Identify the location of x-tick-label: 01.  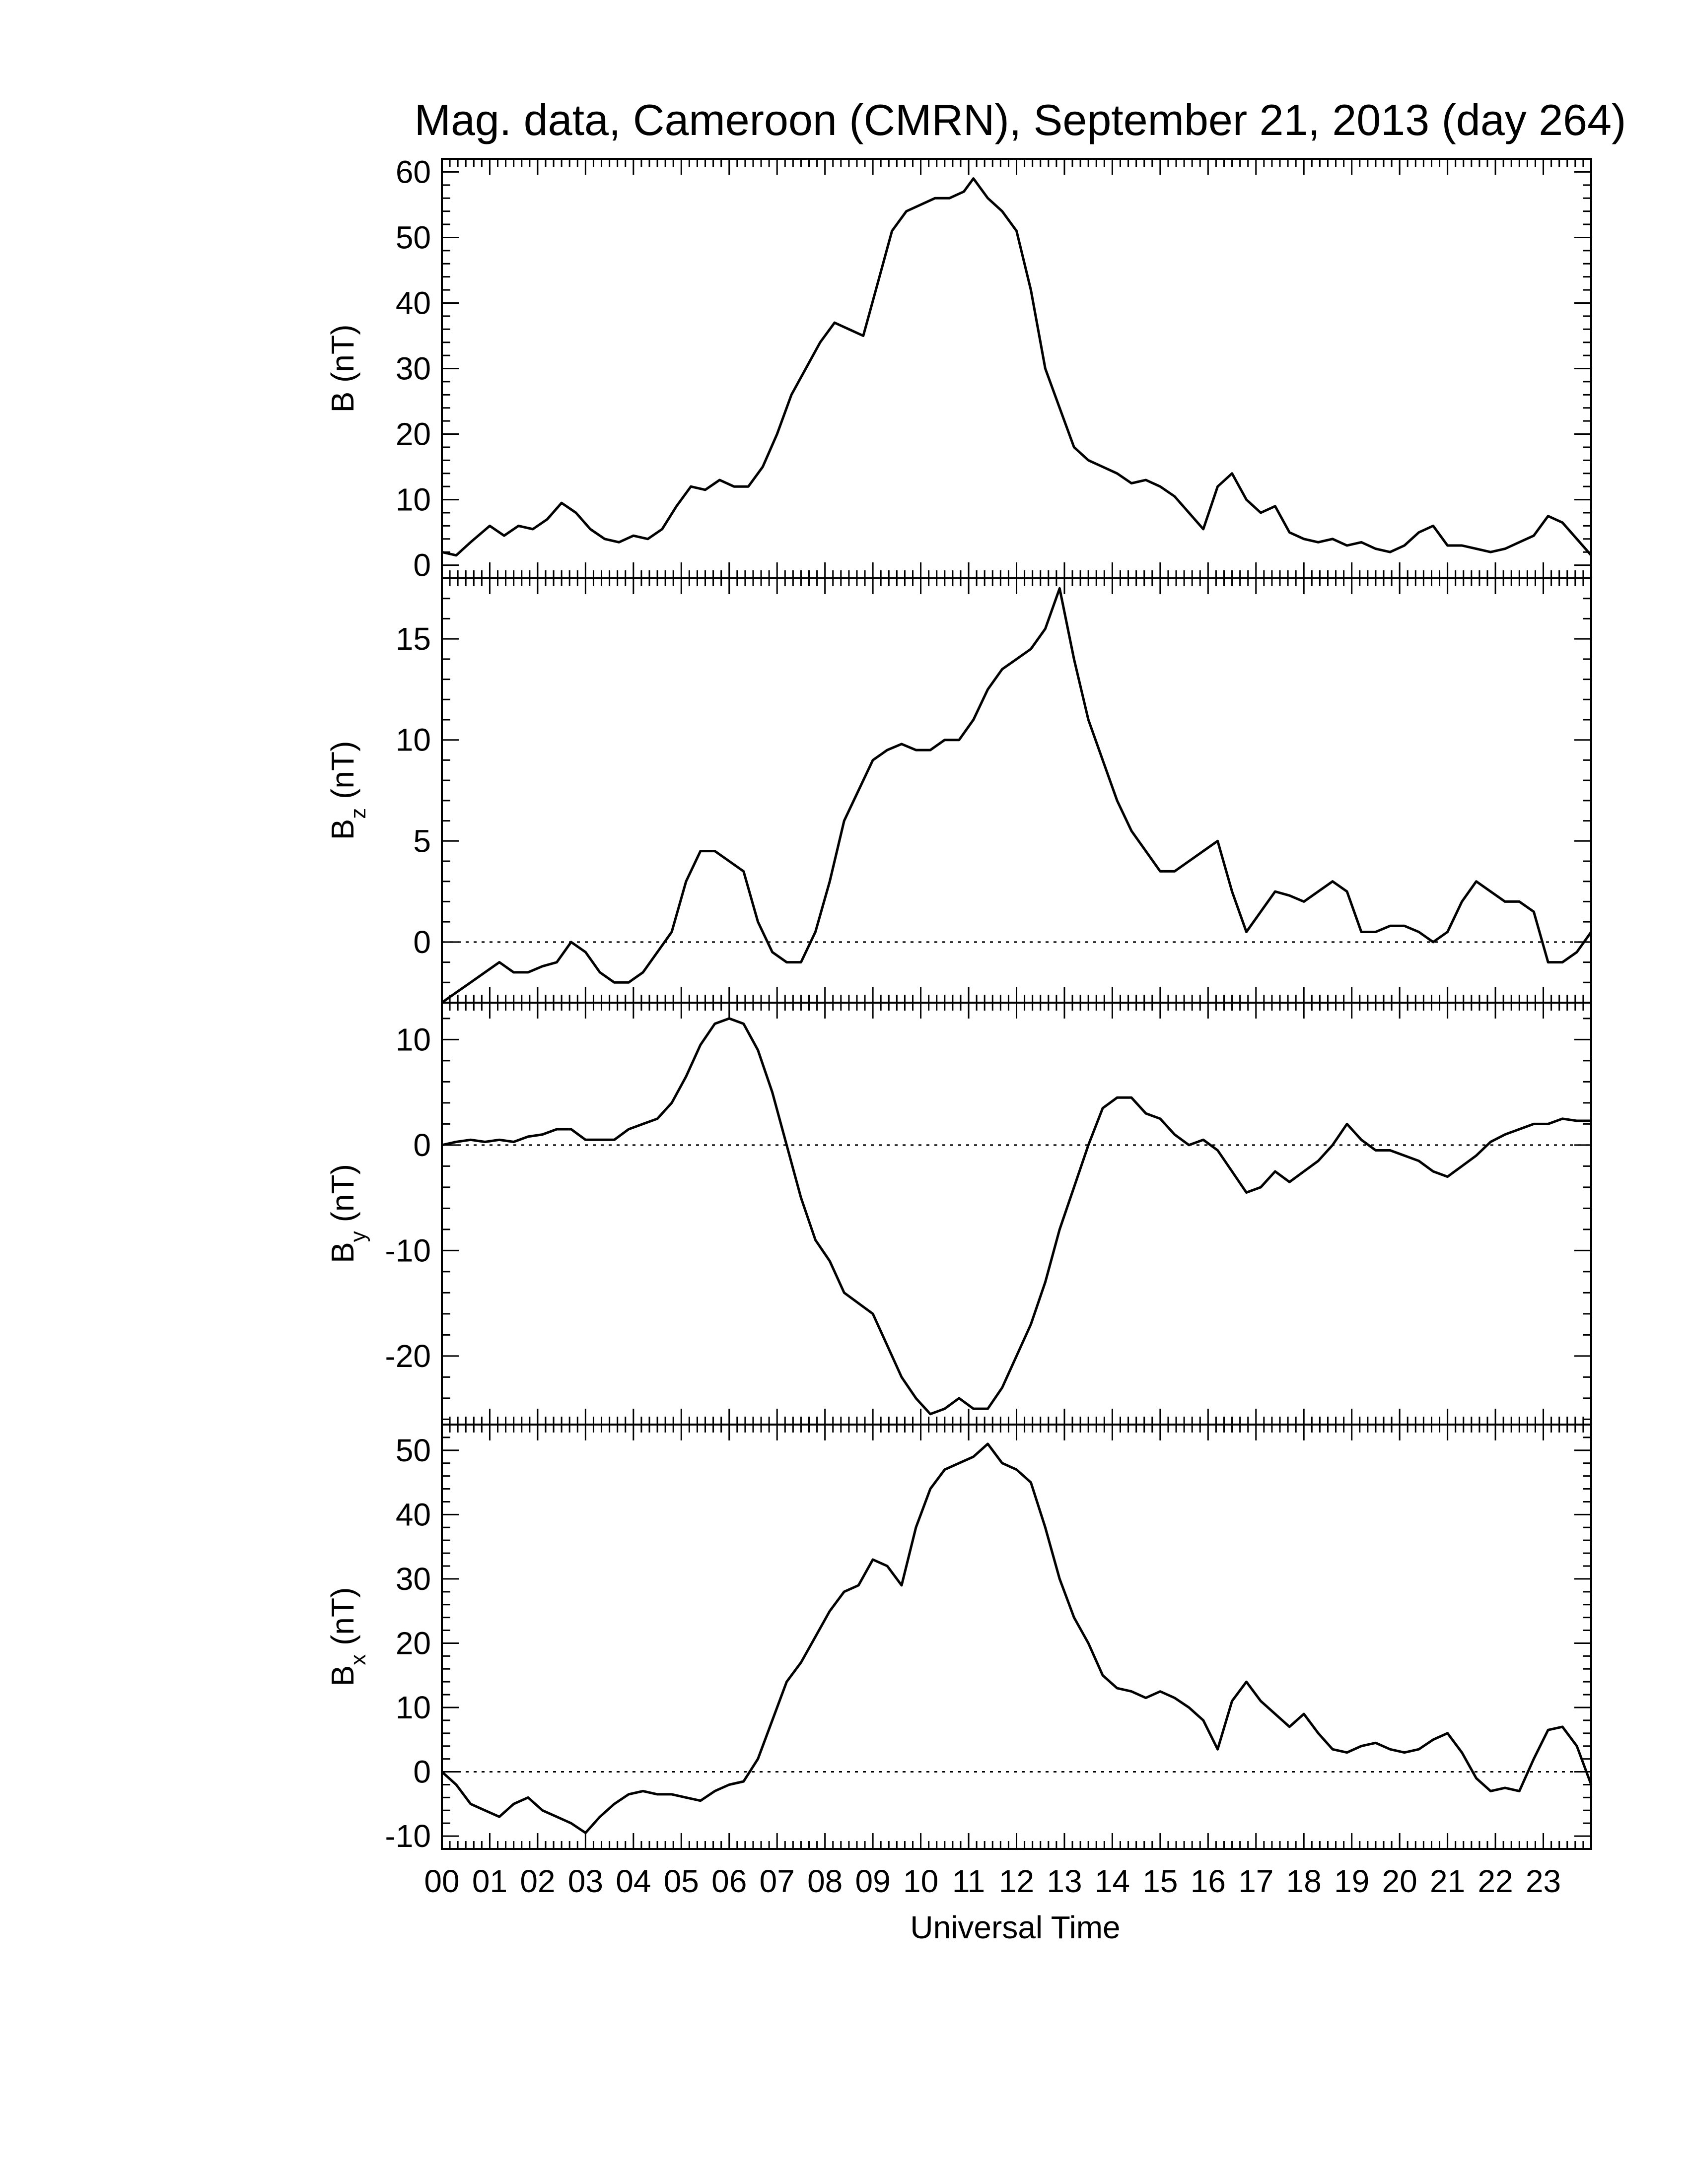
(489, 1881).